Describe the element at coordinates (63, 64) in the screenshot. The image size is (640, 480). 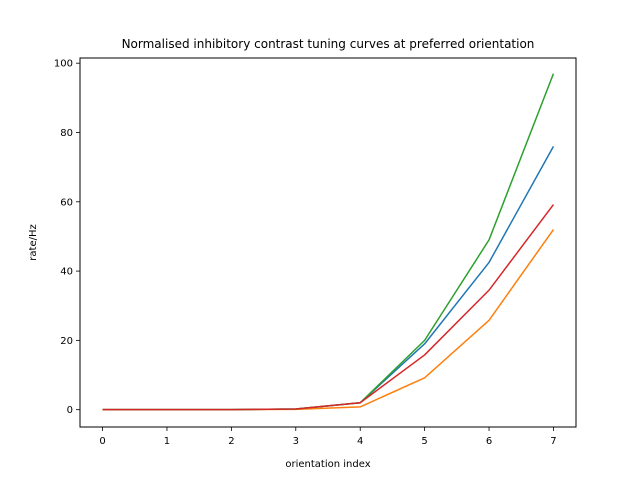
I see `y-tick-label: 100` at that location.